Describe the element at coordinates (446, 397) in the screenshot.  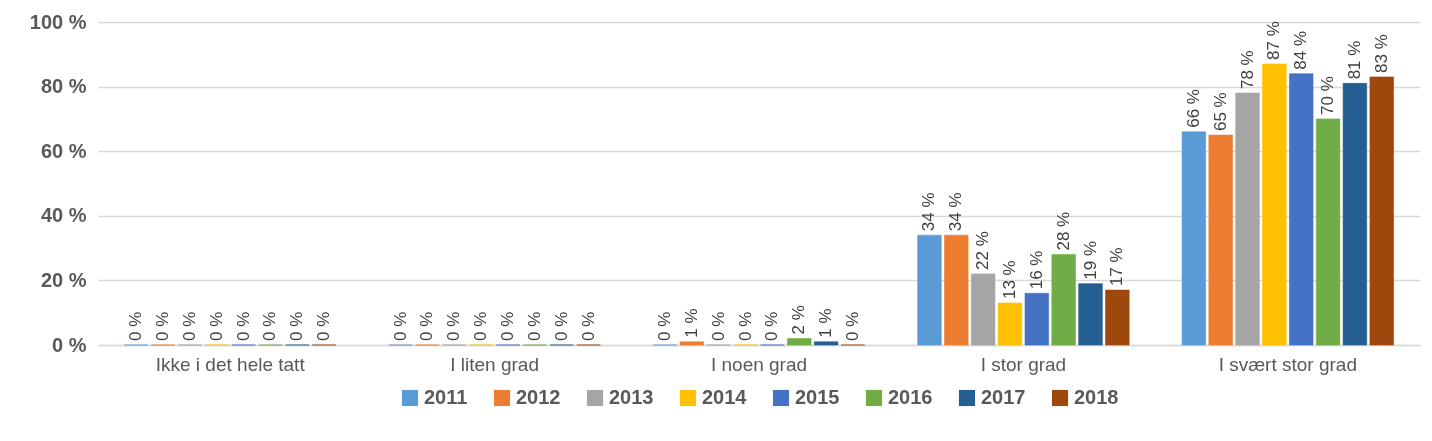
I see `legend-label: 2011` at that location.